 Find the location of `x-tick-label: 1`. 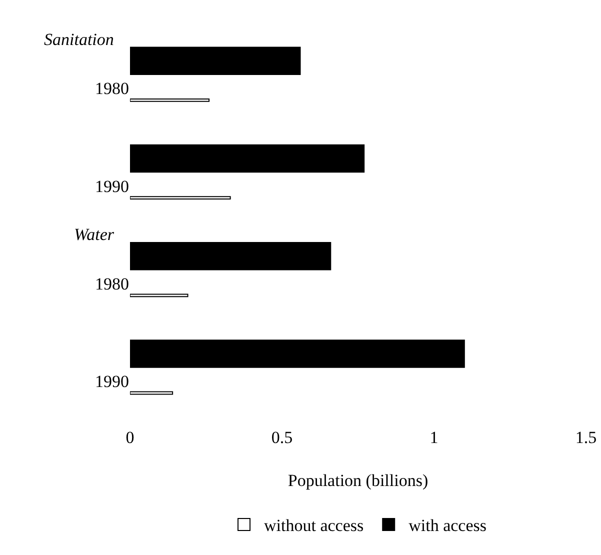

x-tick-label: 1 is located at coordinates (434, 437).